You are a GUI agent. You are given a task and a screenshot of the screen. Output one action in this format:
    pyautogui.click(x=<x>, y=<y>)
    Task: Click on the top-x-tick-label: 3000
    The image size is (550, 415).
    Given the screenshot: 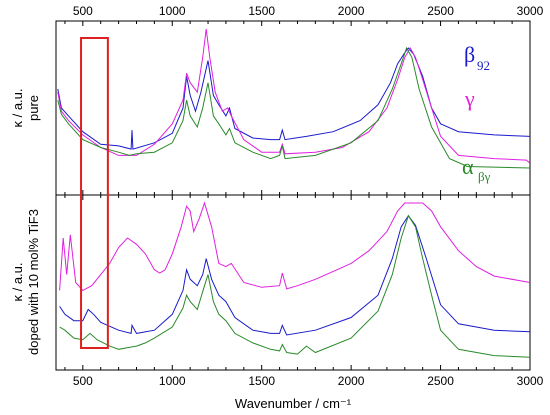 What is the action you would take?
    pyautogui.click(x=530, y=11)
    